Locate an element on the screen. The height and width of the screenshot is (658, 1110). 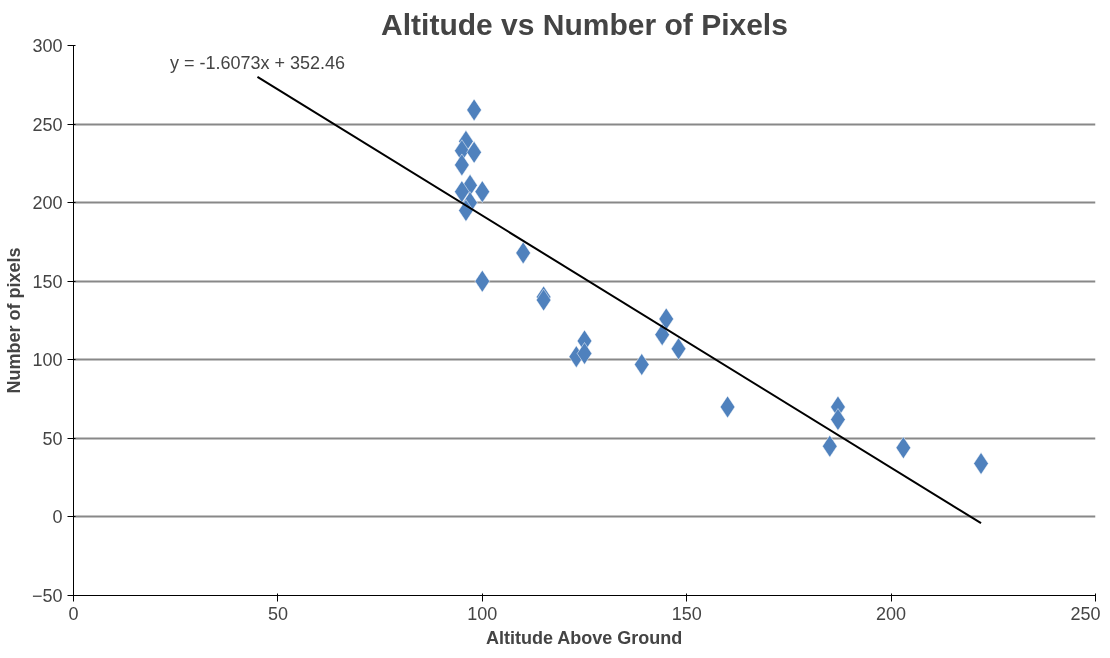
x-tick-label: 100 is located at coordinates (482, 613).